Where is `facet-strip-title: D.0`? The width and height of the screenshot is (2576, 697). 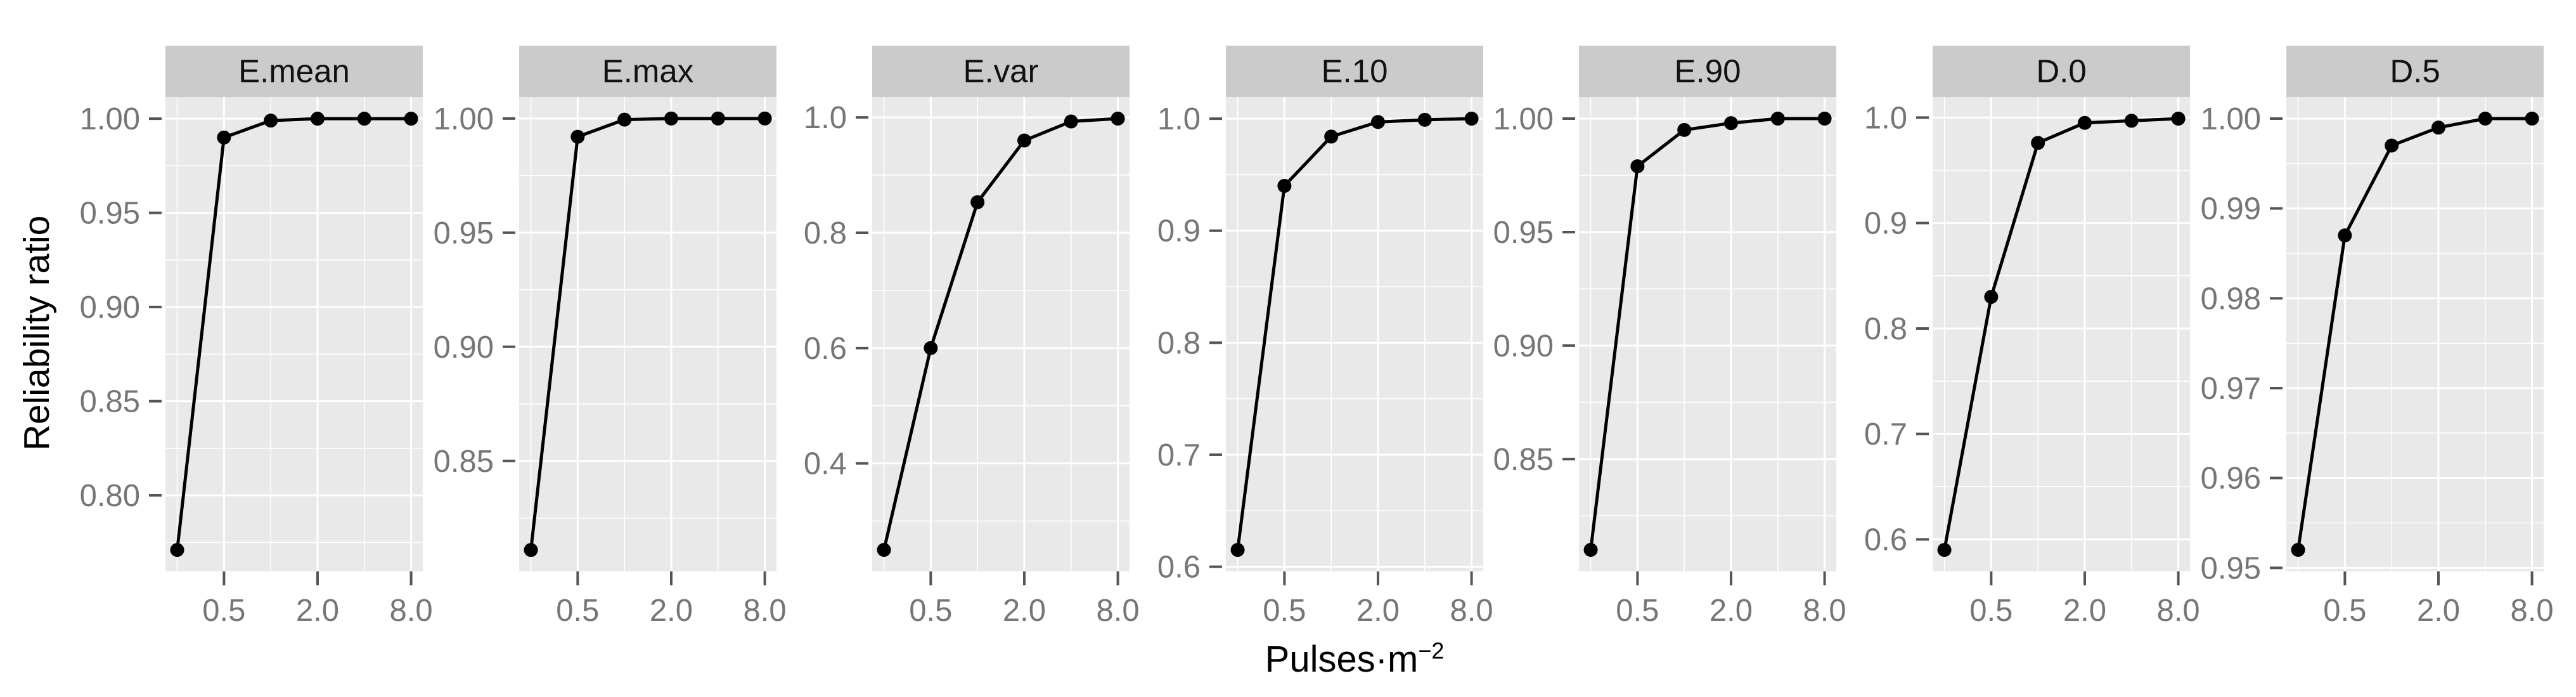
facet-strip-title: D.0 is located at coordinates (2061, 71).